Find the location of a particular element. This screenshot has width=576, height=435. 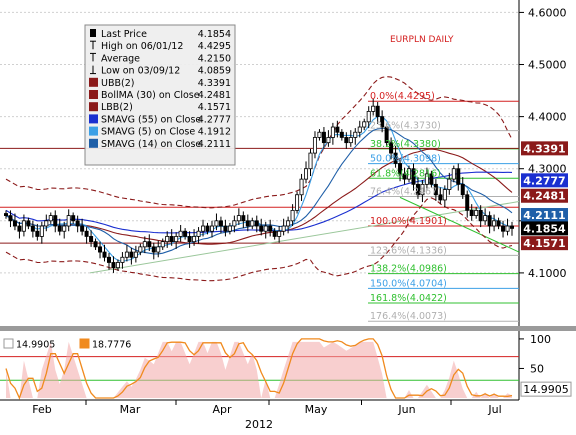

legend-label: High on 06/01/12 is located at coordinates (142, 46).